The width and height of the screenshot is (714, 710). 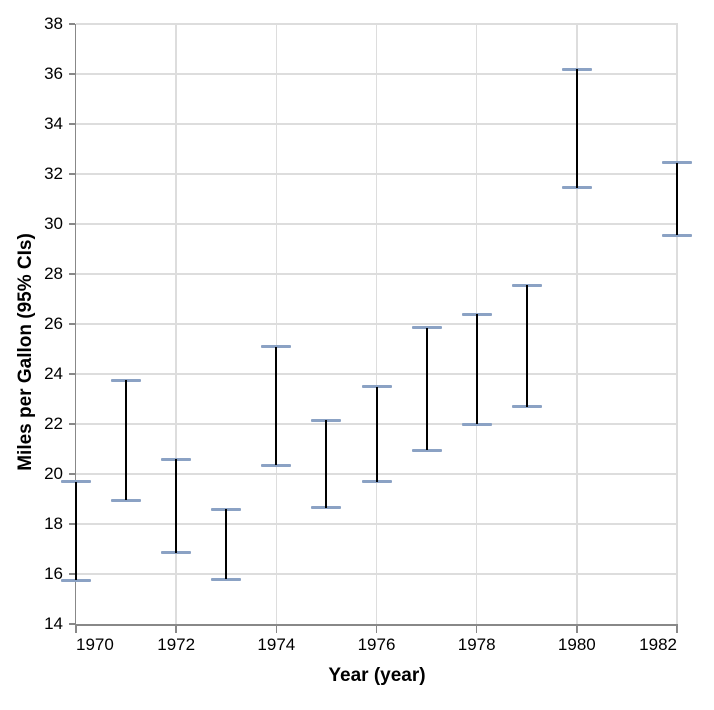 What do you see at coordinates (53, 523) in the screenshot?
I see `y-tick-label: 18` at bounding box center [53, 523].